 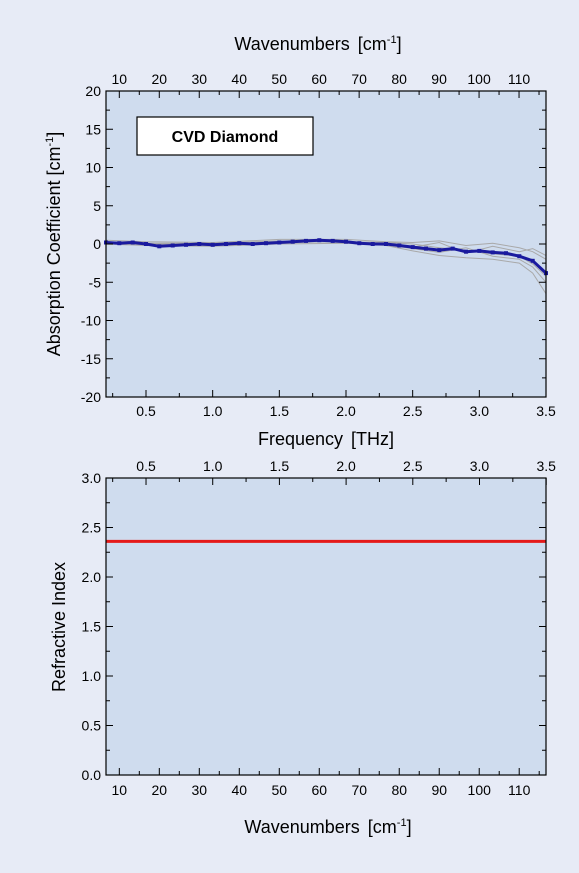 I want to click on absorption-top-axis-unit-exp: -1, so click(x=392, y=40).